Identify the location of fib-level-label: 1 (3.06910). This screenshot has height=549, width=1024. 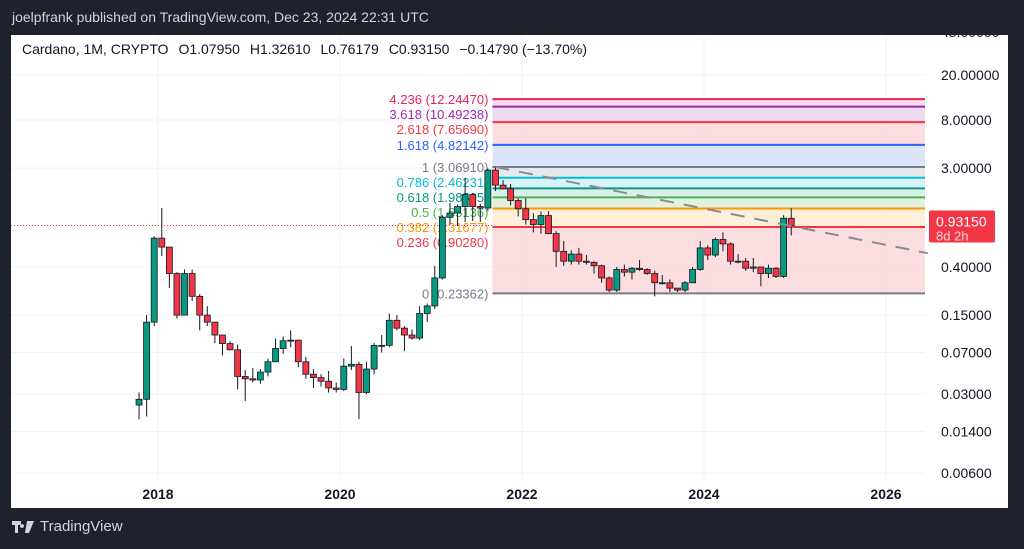
(455, 167).